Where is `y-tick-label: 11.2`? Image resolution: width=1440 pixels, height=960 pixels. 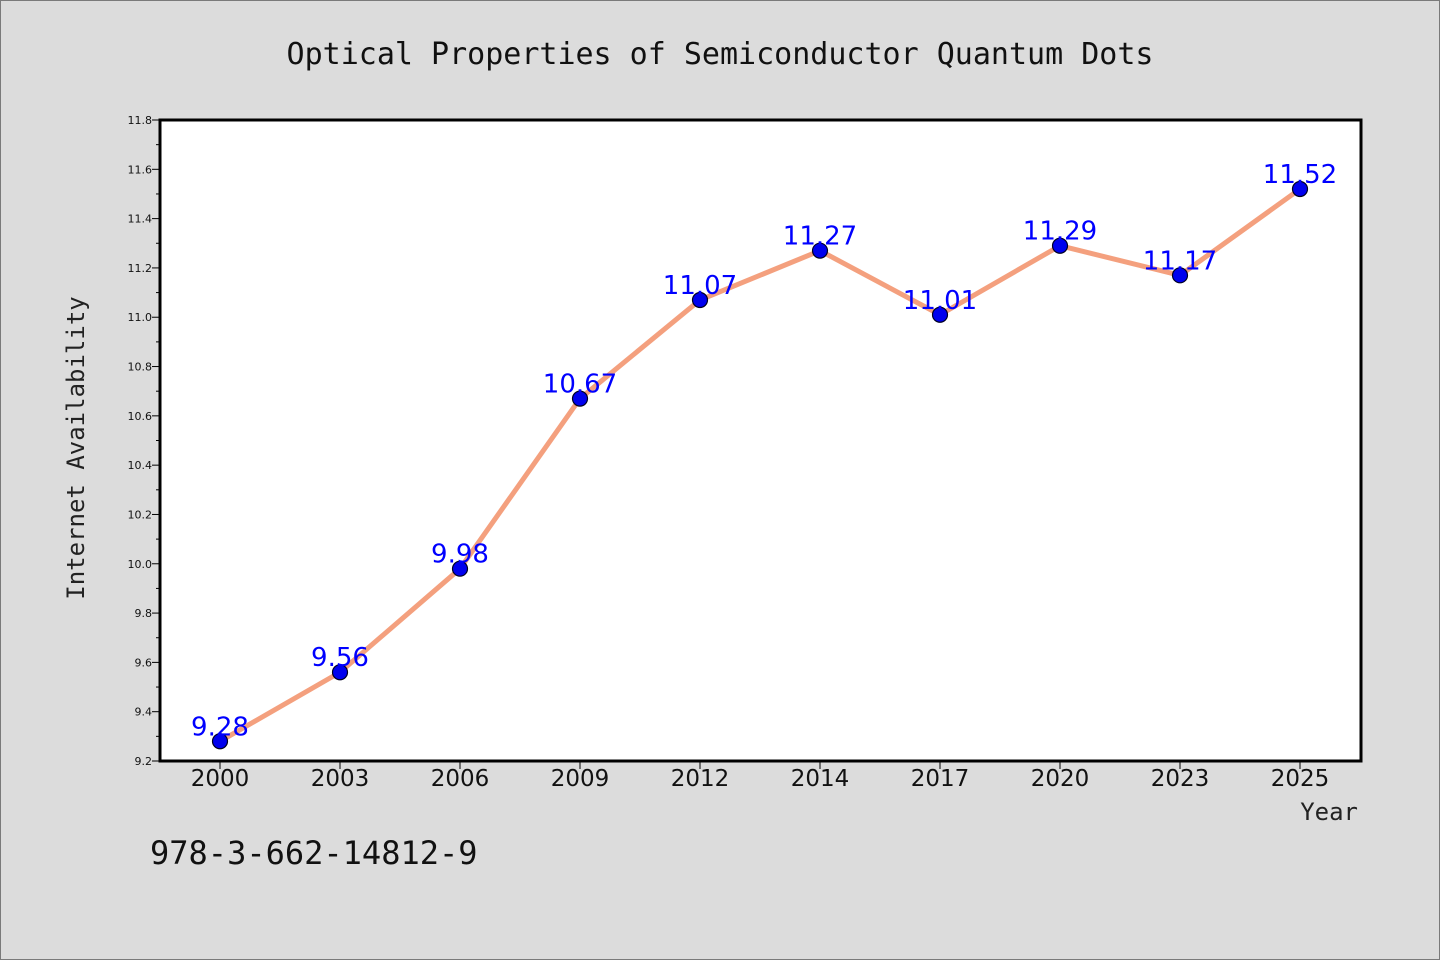
y-tick-label: 11.2 is located at coordinates (140, 268).